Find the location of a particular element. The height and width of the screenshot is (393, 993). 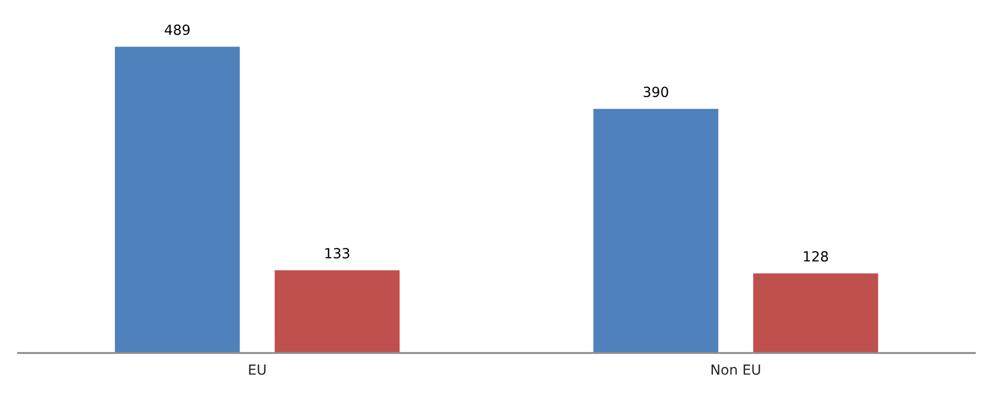

x-tick-label: EU is located at coordinates (257, 369).